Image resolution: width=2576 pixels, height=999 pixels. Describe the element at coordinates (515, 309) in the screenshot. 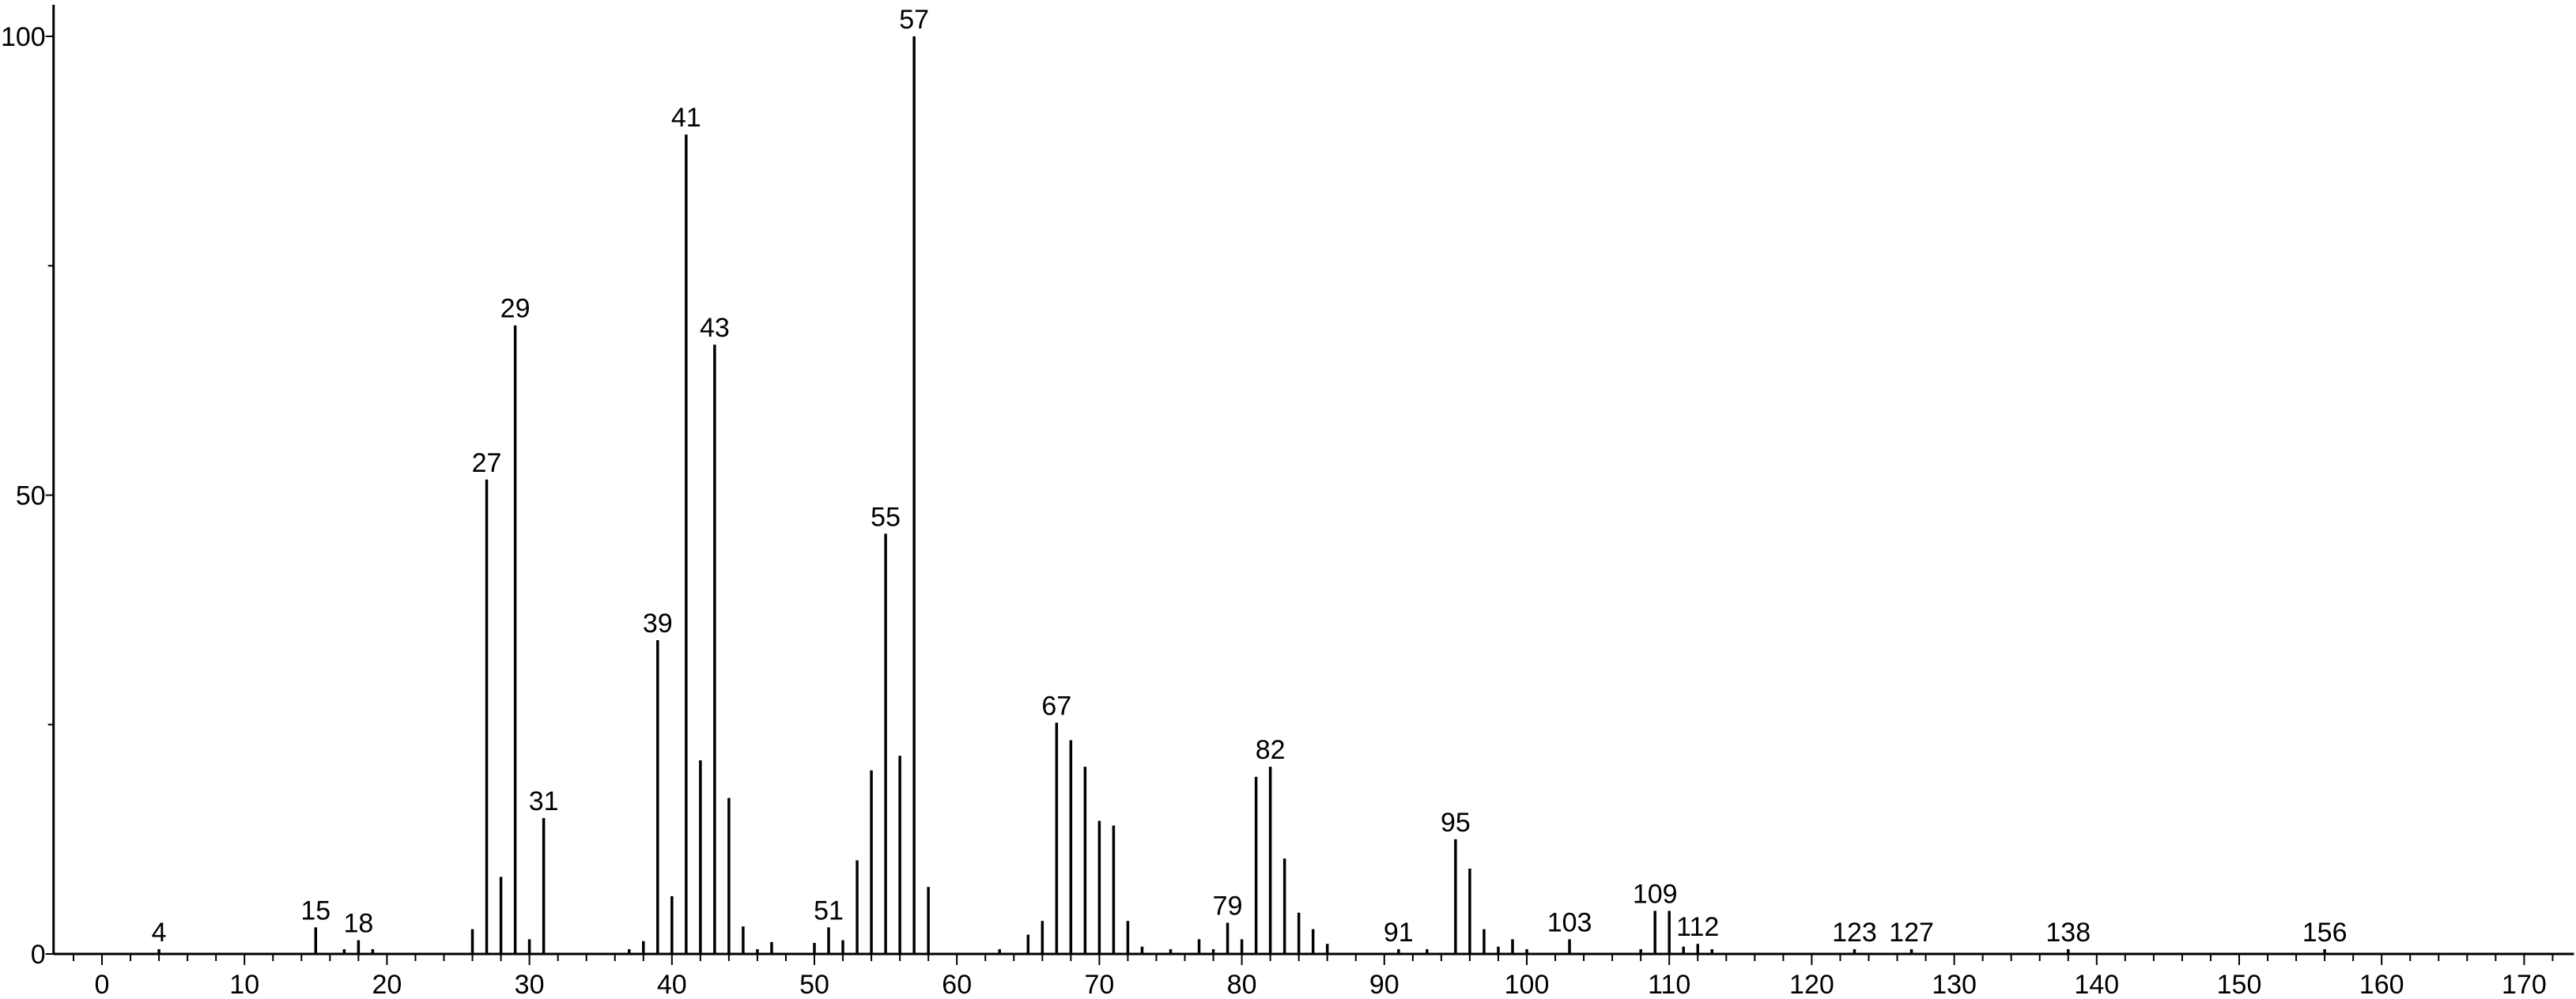

I see `peak-label: 29` at that location.